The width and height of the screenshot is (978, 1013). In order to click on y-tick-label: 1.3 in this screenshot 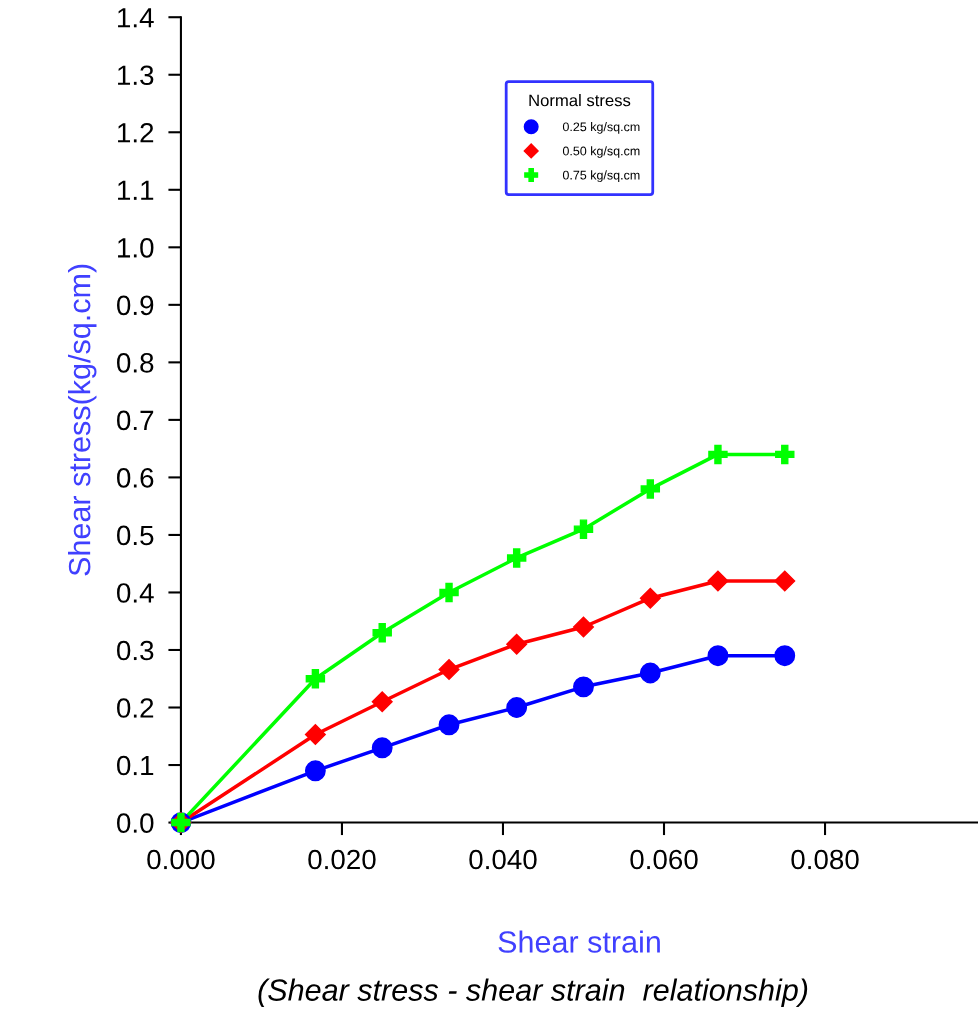, I will do `click(136, 75)`.